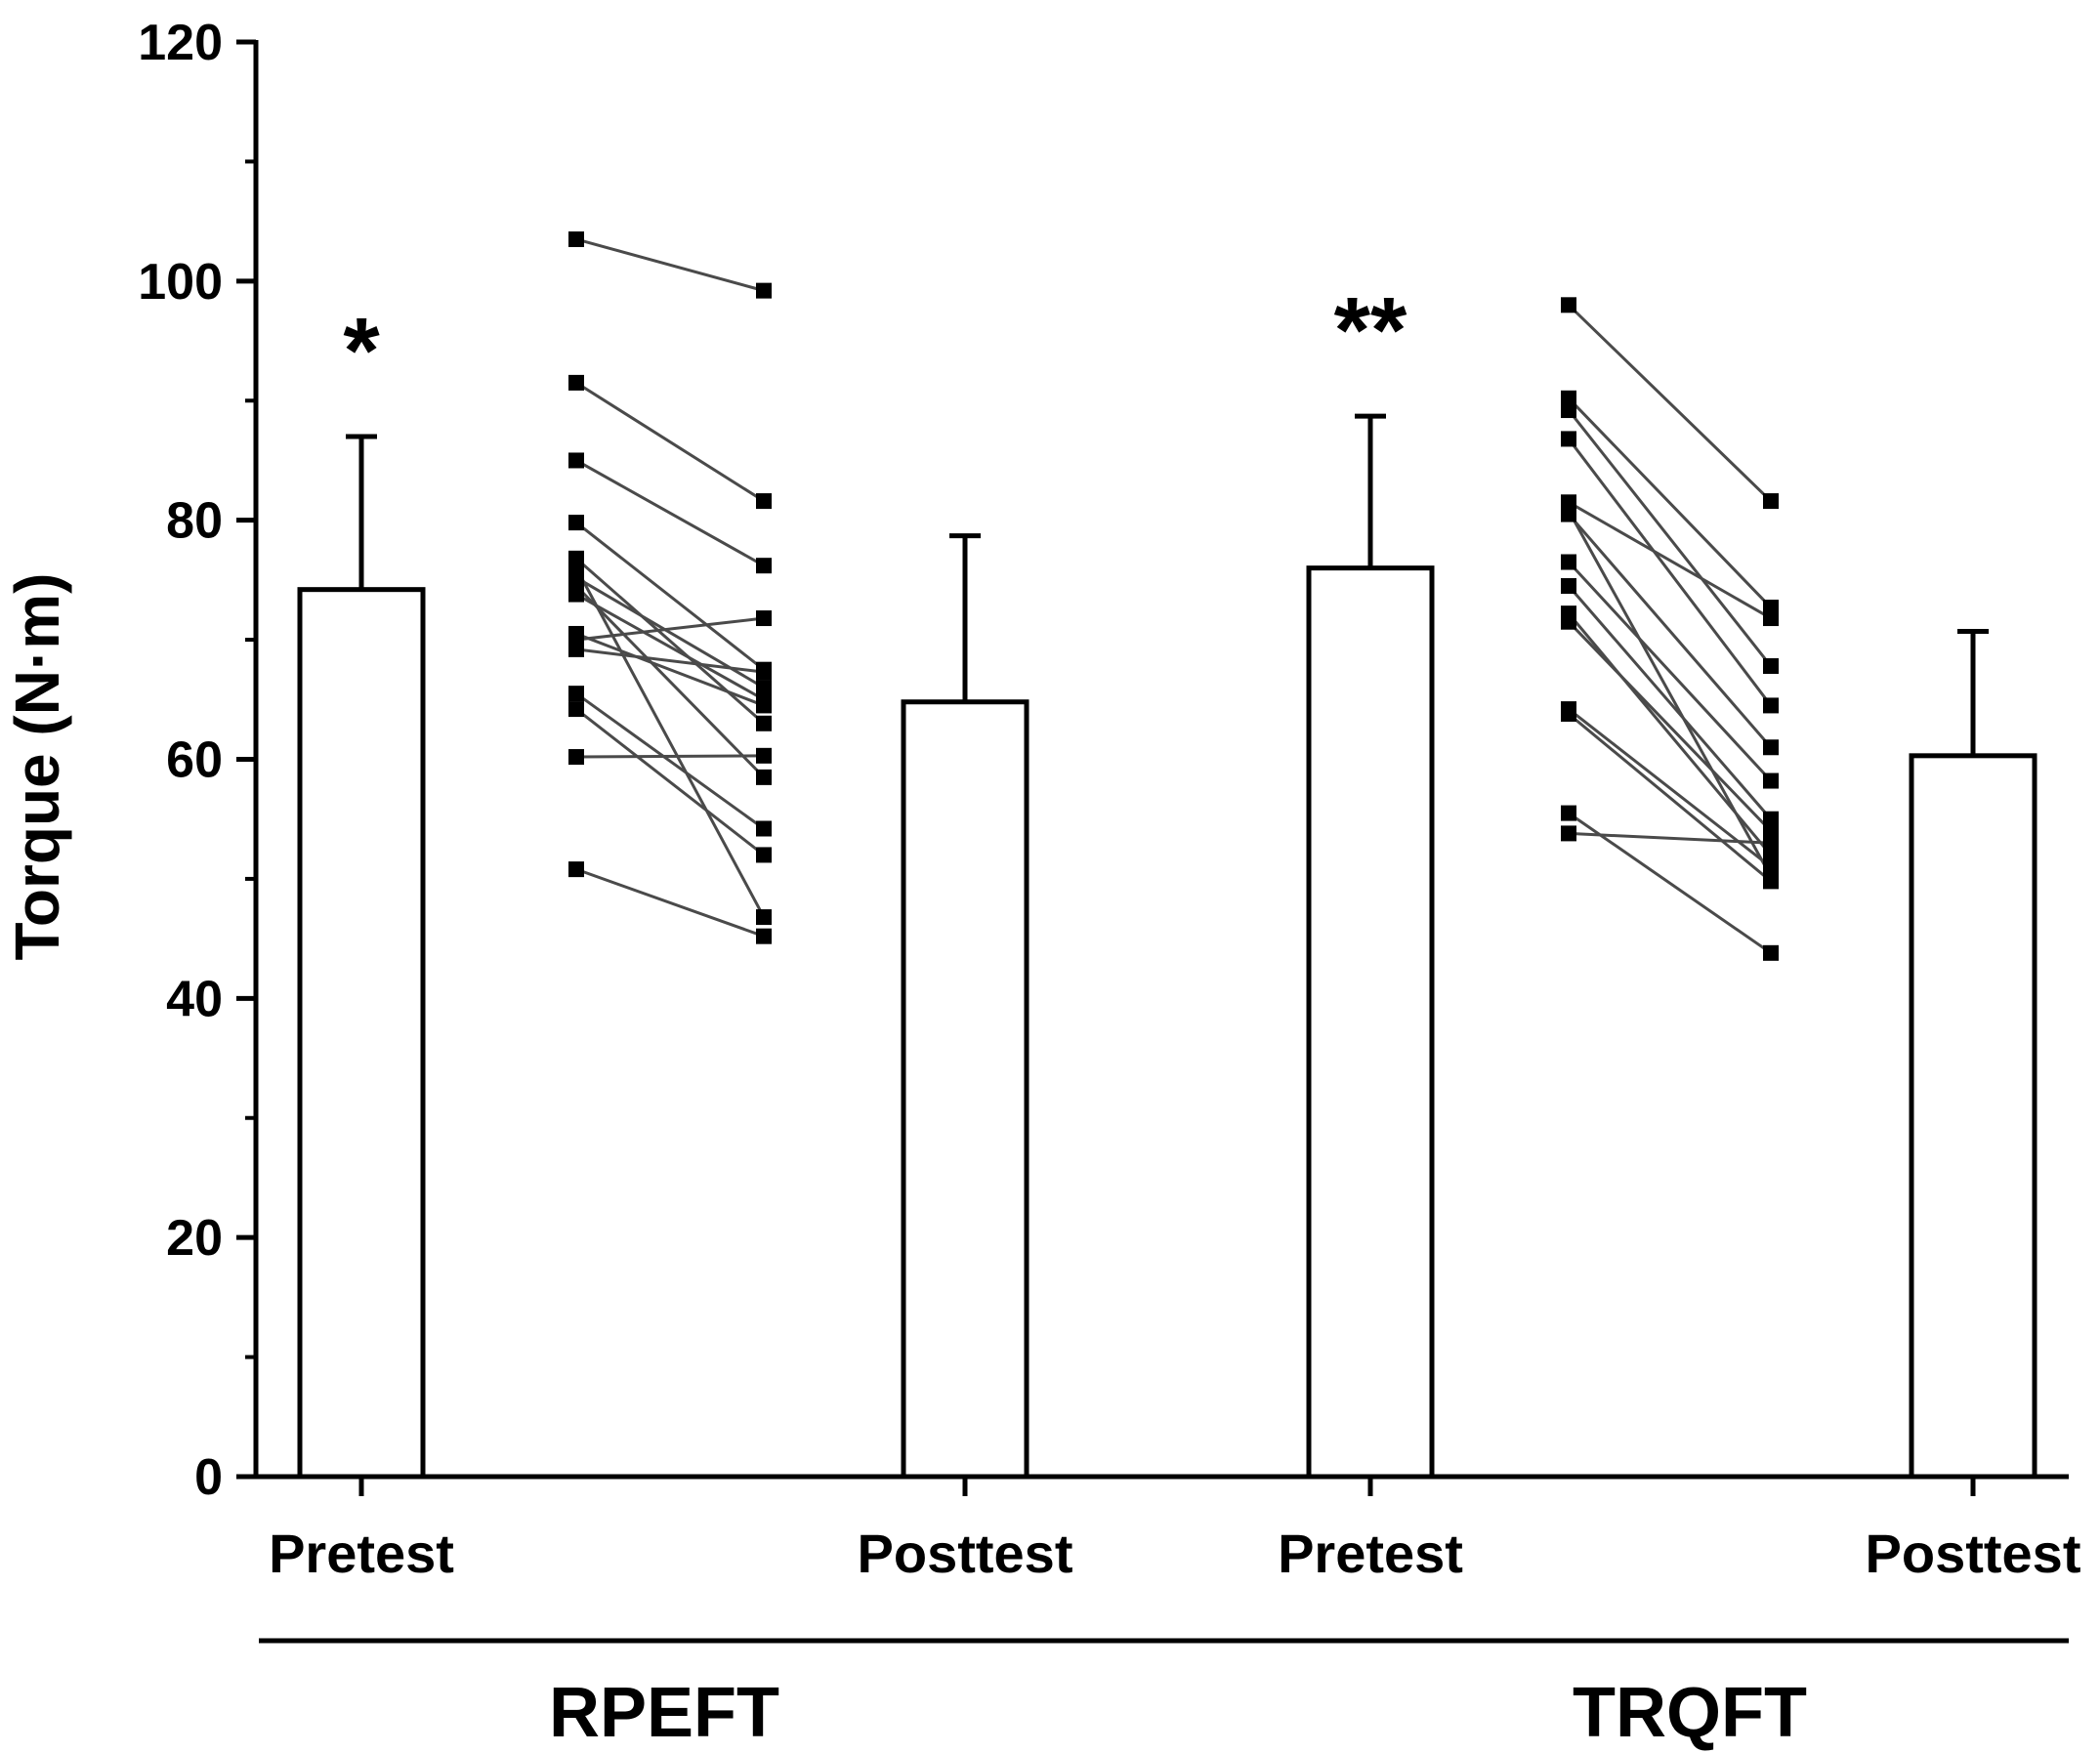  Describe the element at coordinates (180, 43) in the screenshot. I see `y-tick-label: 120` at that location.